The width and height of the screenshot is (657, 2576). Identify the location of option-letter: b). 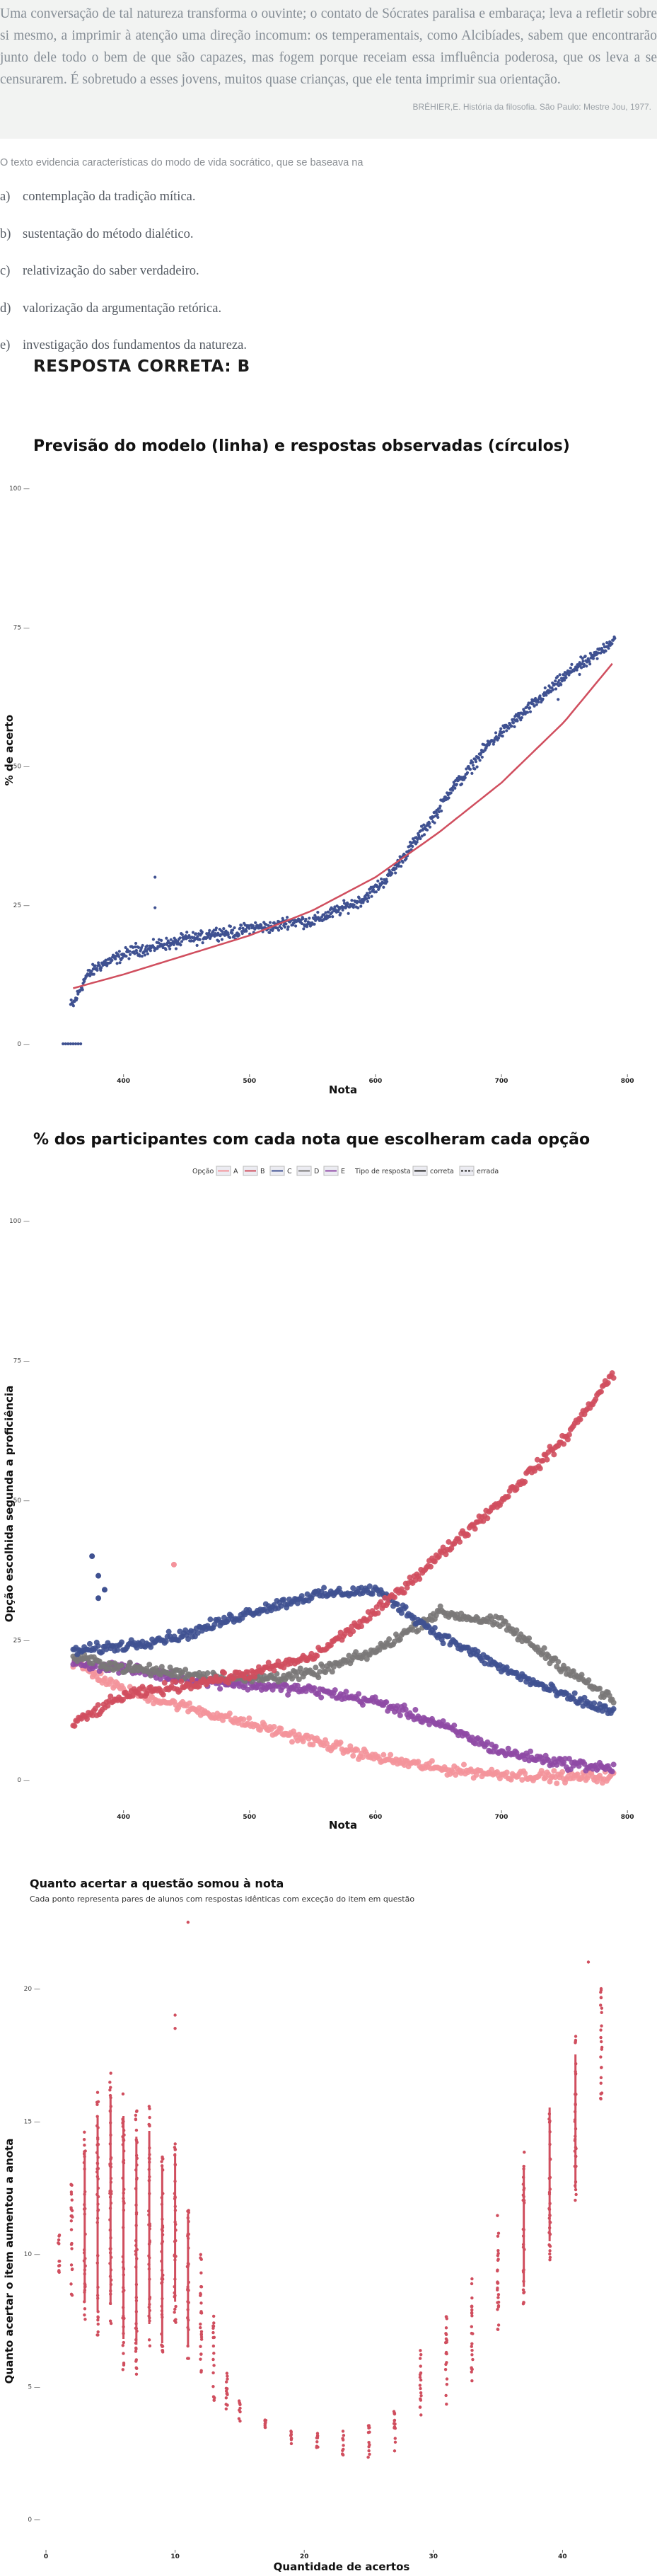
(5, 234).